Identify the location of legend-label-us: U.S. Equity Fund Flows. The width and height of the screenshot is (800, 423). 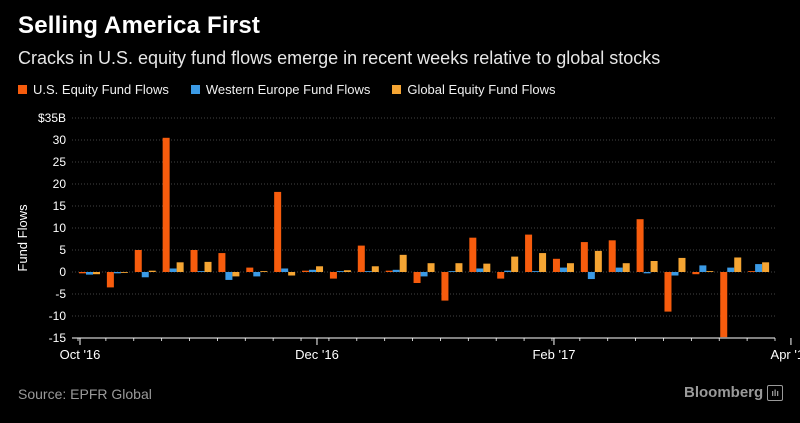
(101, 89).